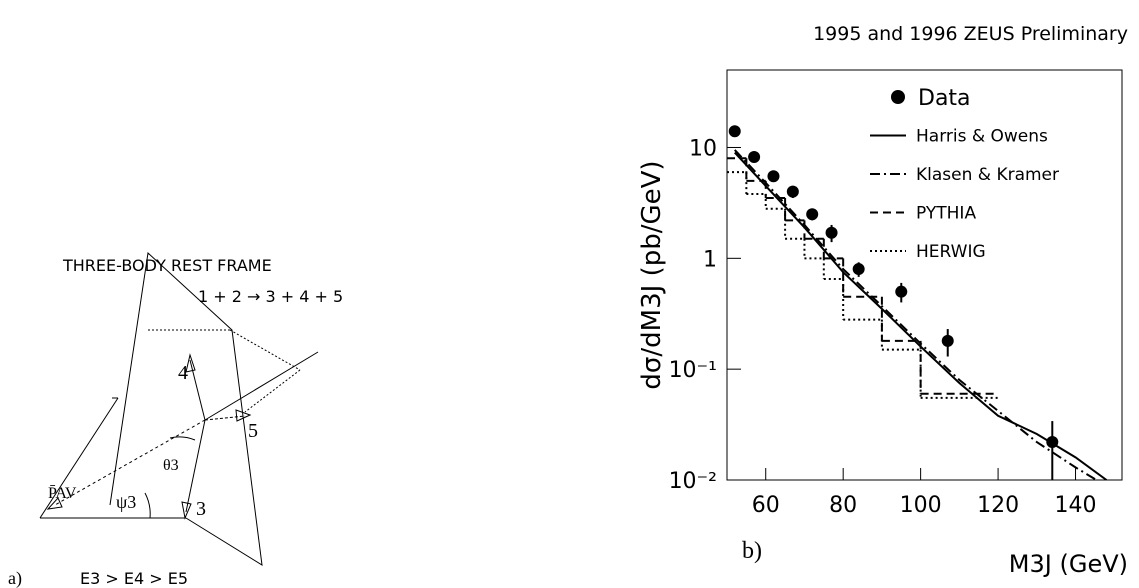 This screenshot has width=1139, height=588. I want to click on diagram-title: THREE-BODY REST FRAME, so click(167, 265).